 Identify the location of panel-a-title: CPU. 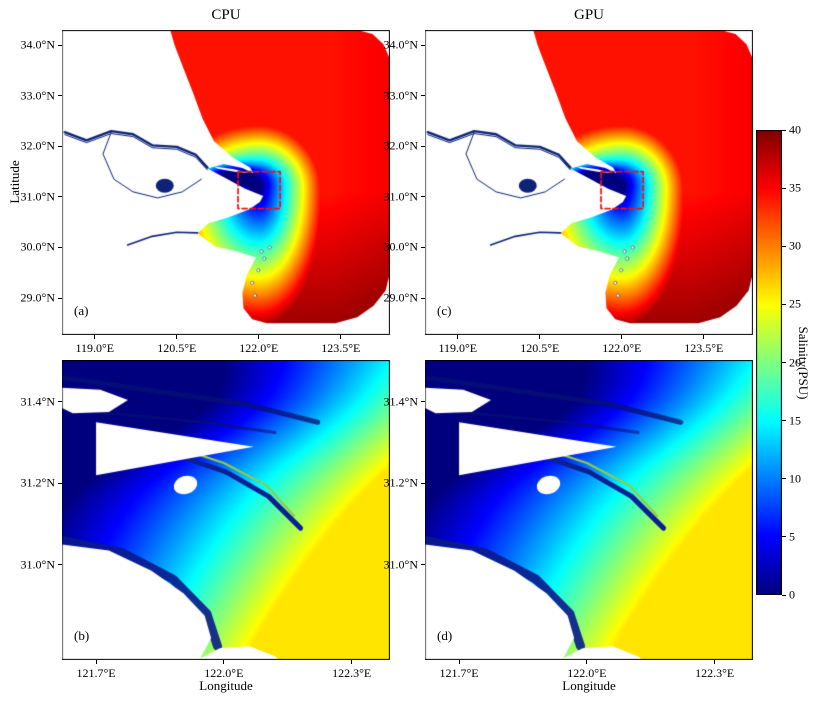
(226, 15).